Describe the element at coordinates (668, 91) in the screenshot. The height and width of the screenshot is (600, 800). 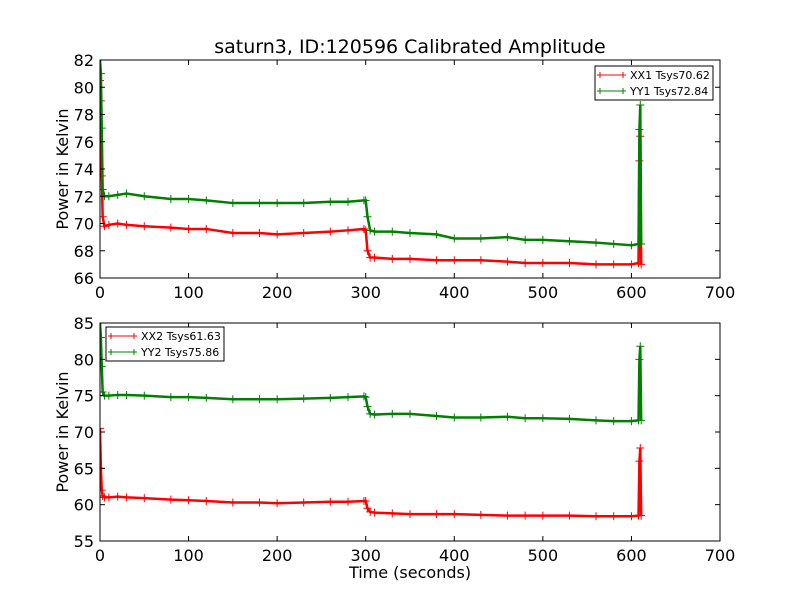
I see `legend-label: YY1 Tsys72.84` at that location.